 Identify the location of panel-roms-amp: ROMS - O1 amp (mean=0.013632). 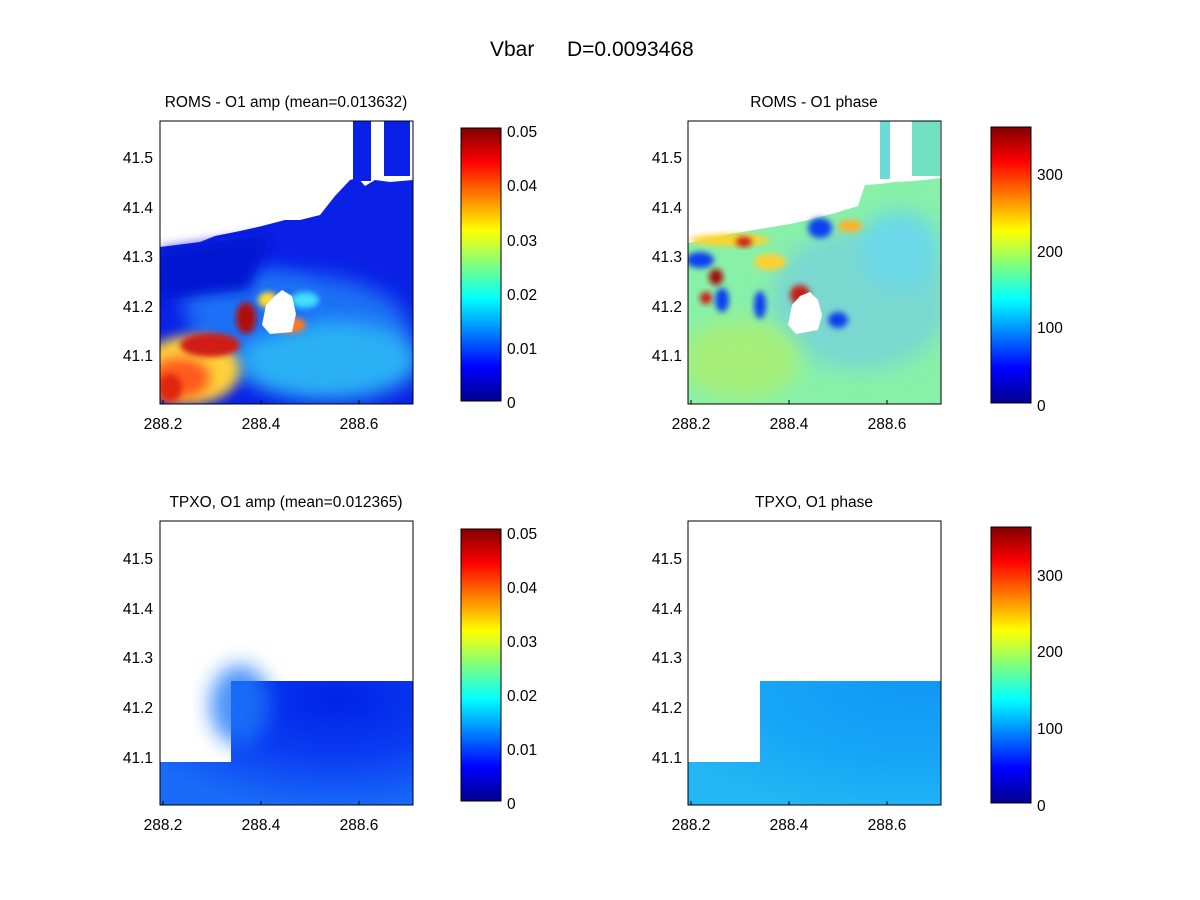
(330, 263).